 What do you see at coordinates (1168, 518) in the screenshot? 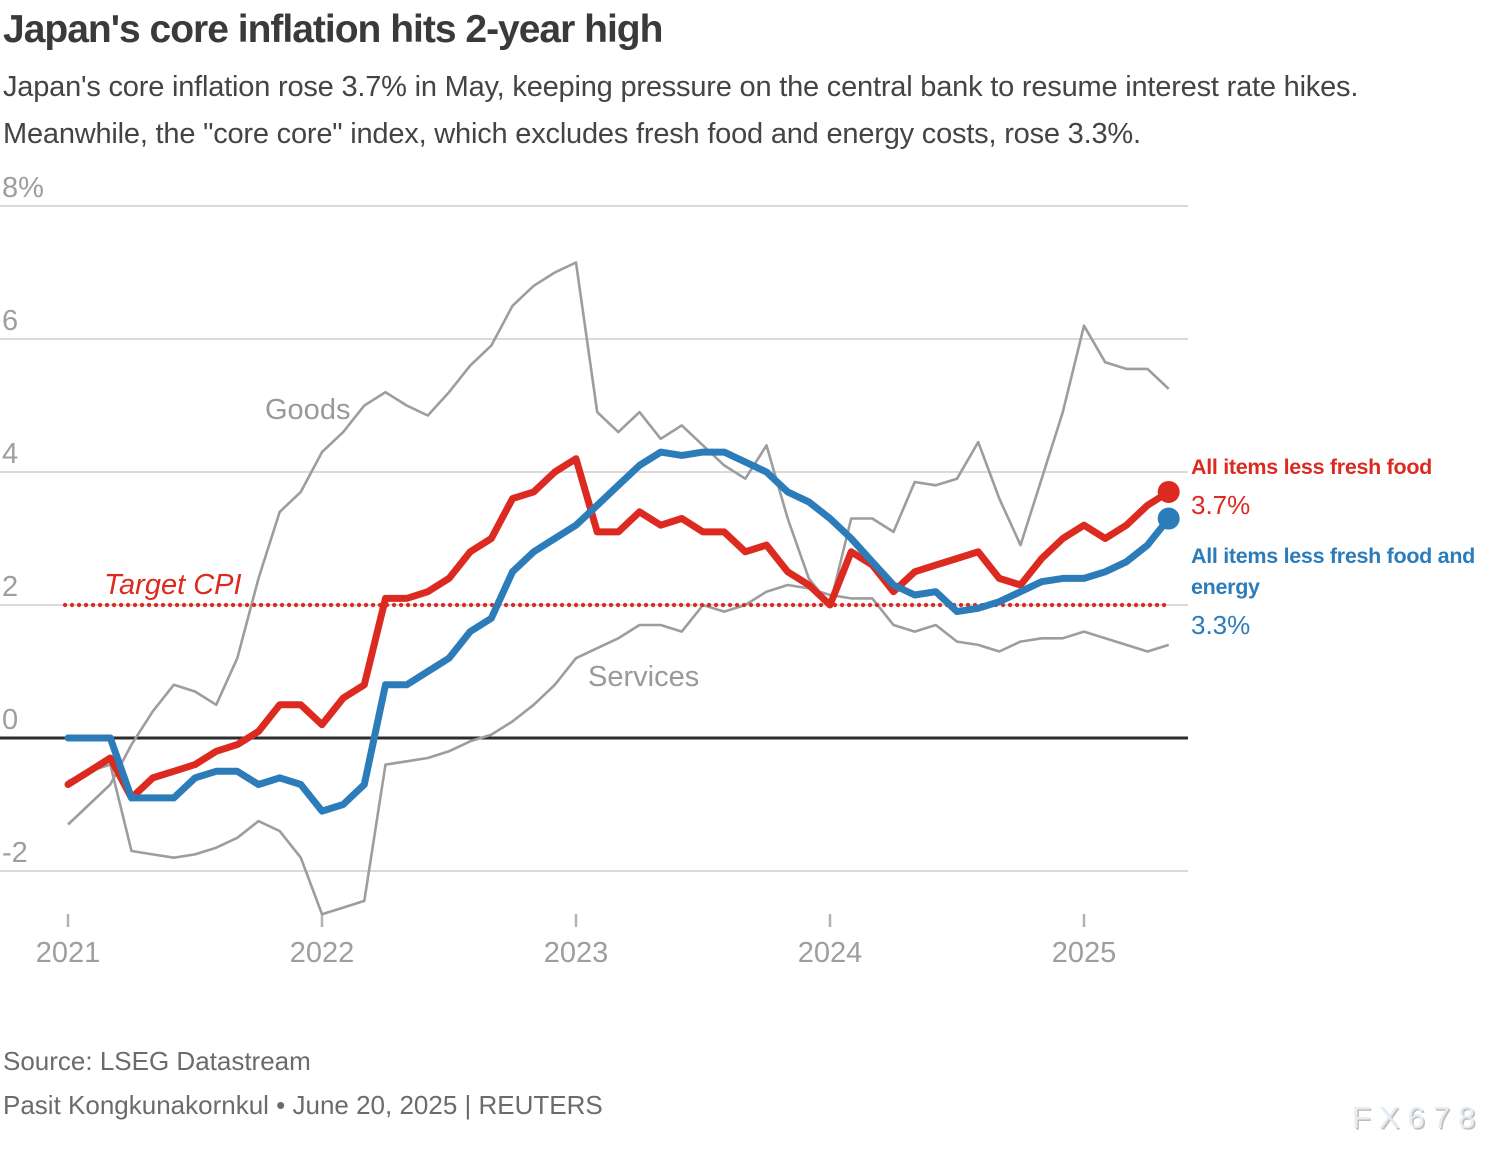
I see `corecore-end-dot` at bounding box center [1168, 518].